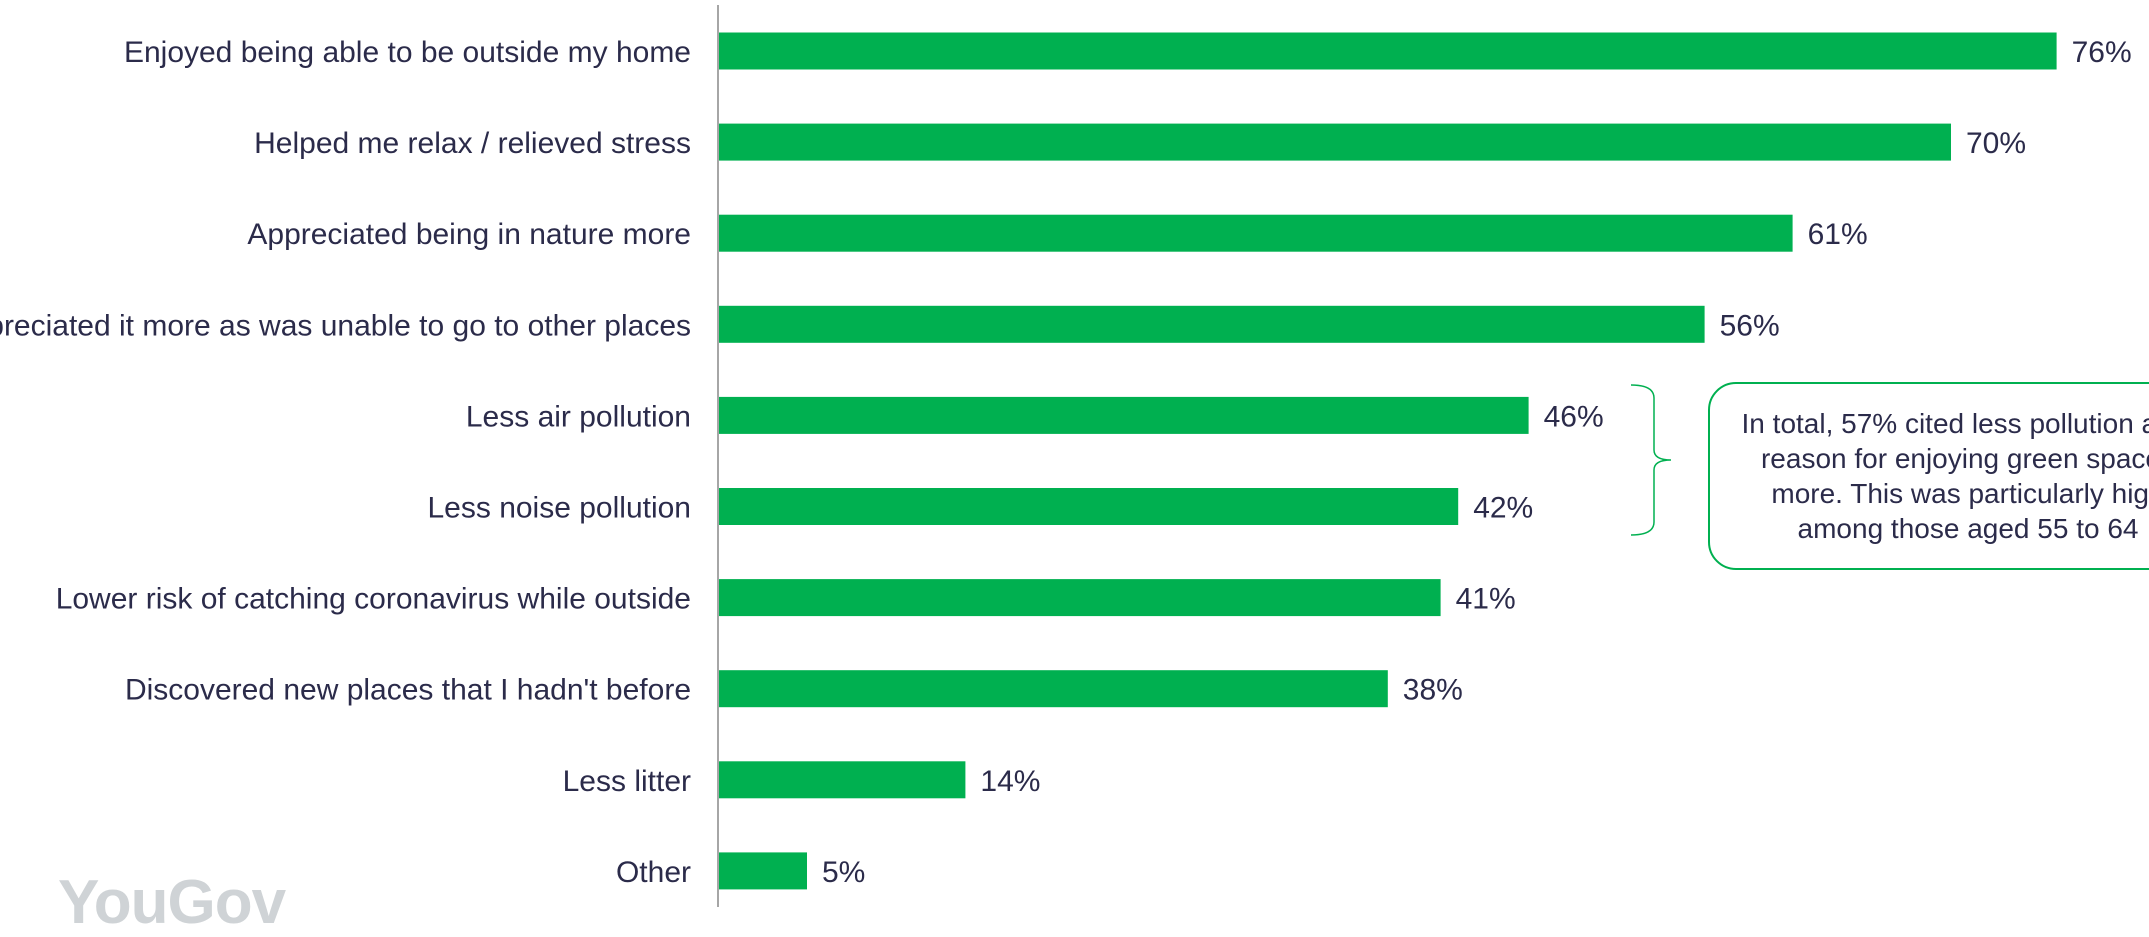 Image resolution: width=2149 pixels, height=937 pixels. Describe the element at coordinates (1503, 508) in the screenshot. I see `data-label: 42%` at that location.